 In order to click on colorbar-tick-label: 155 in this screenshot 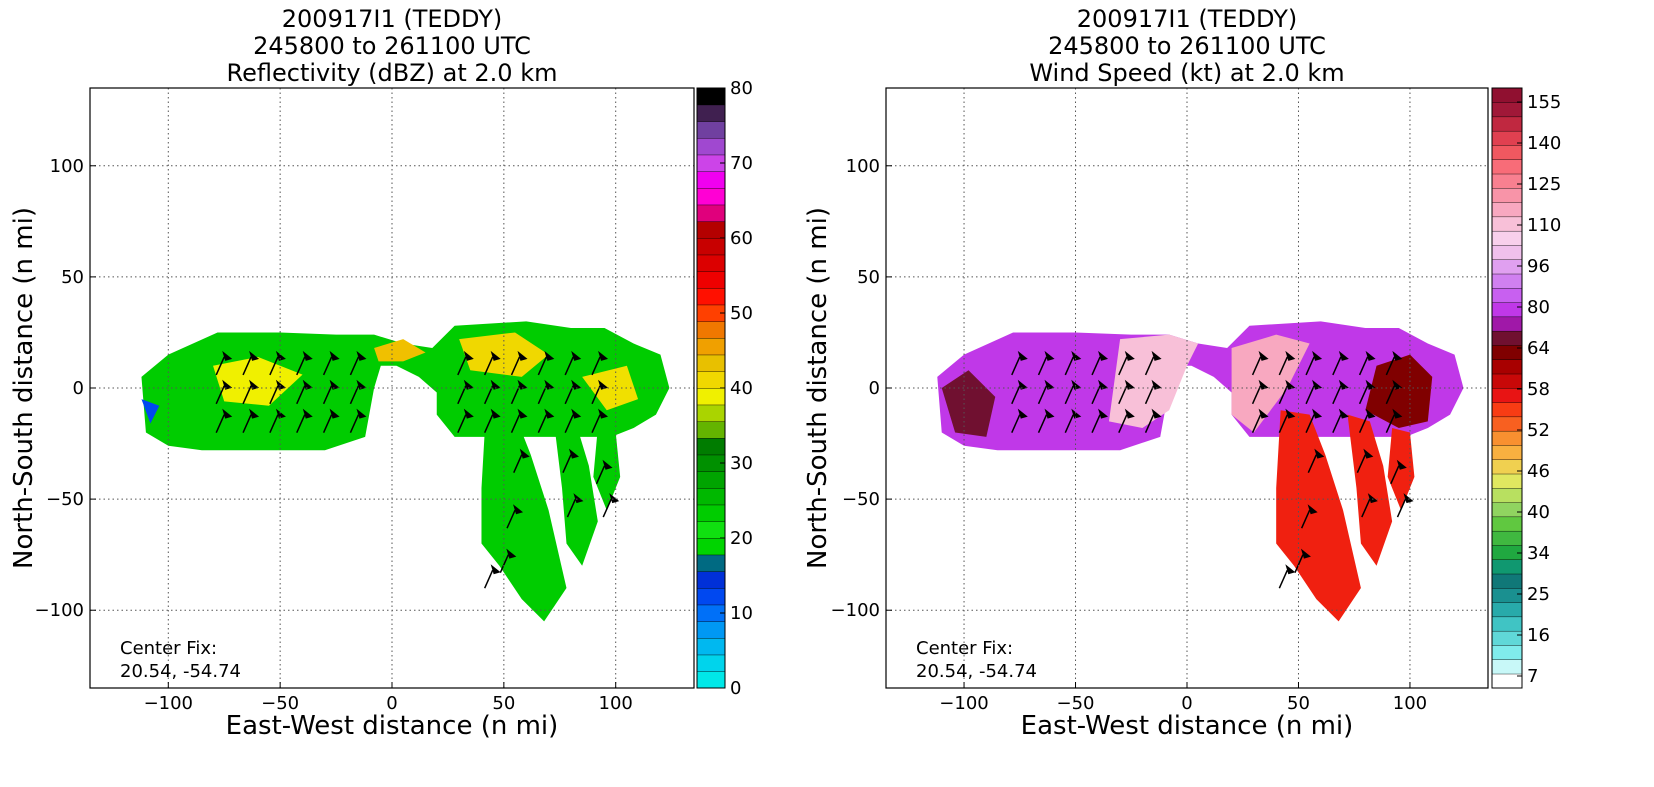, I will do `click(1544, 102)`.